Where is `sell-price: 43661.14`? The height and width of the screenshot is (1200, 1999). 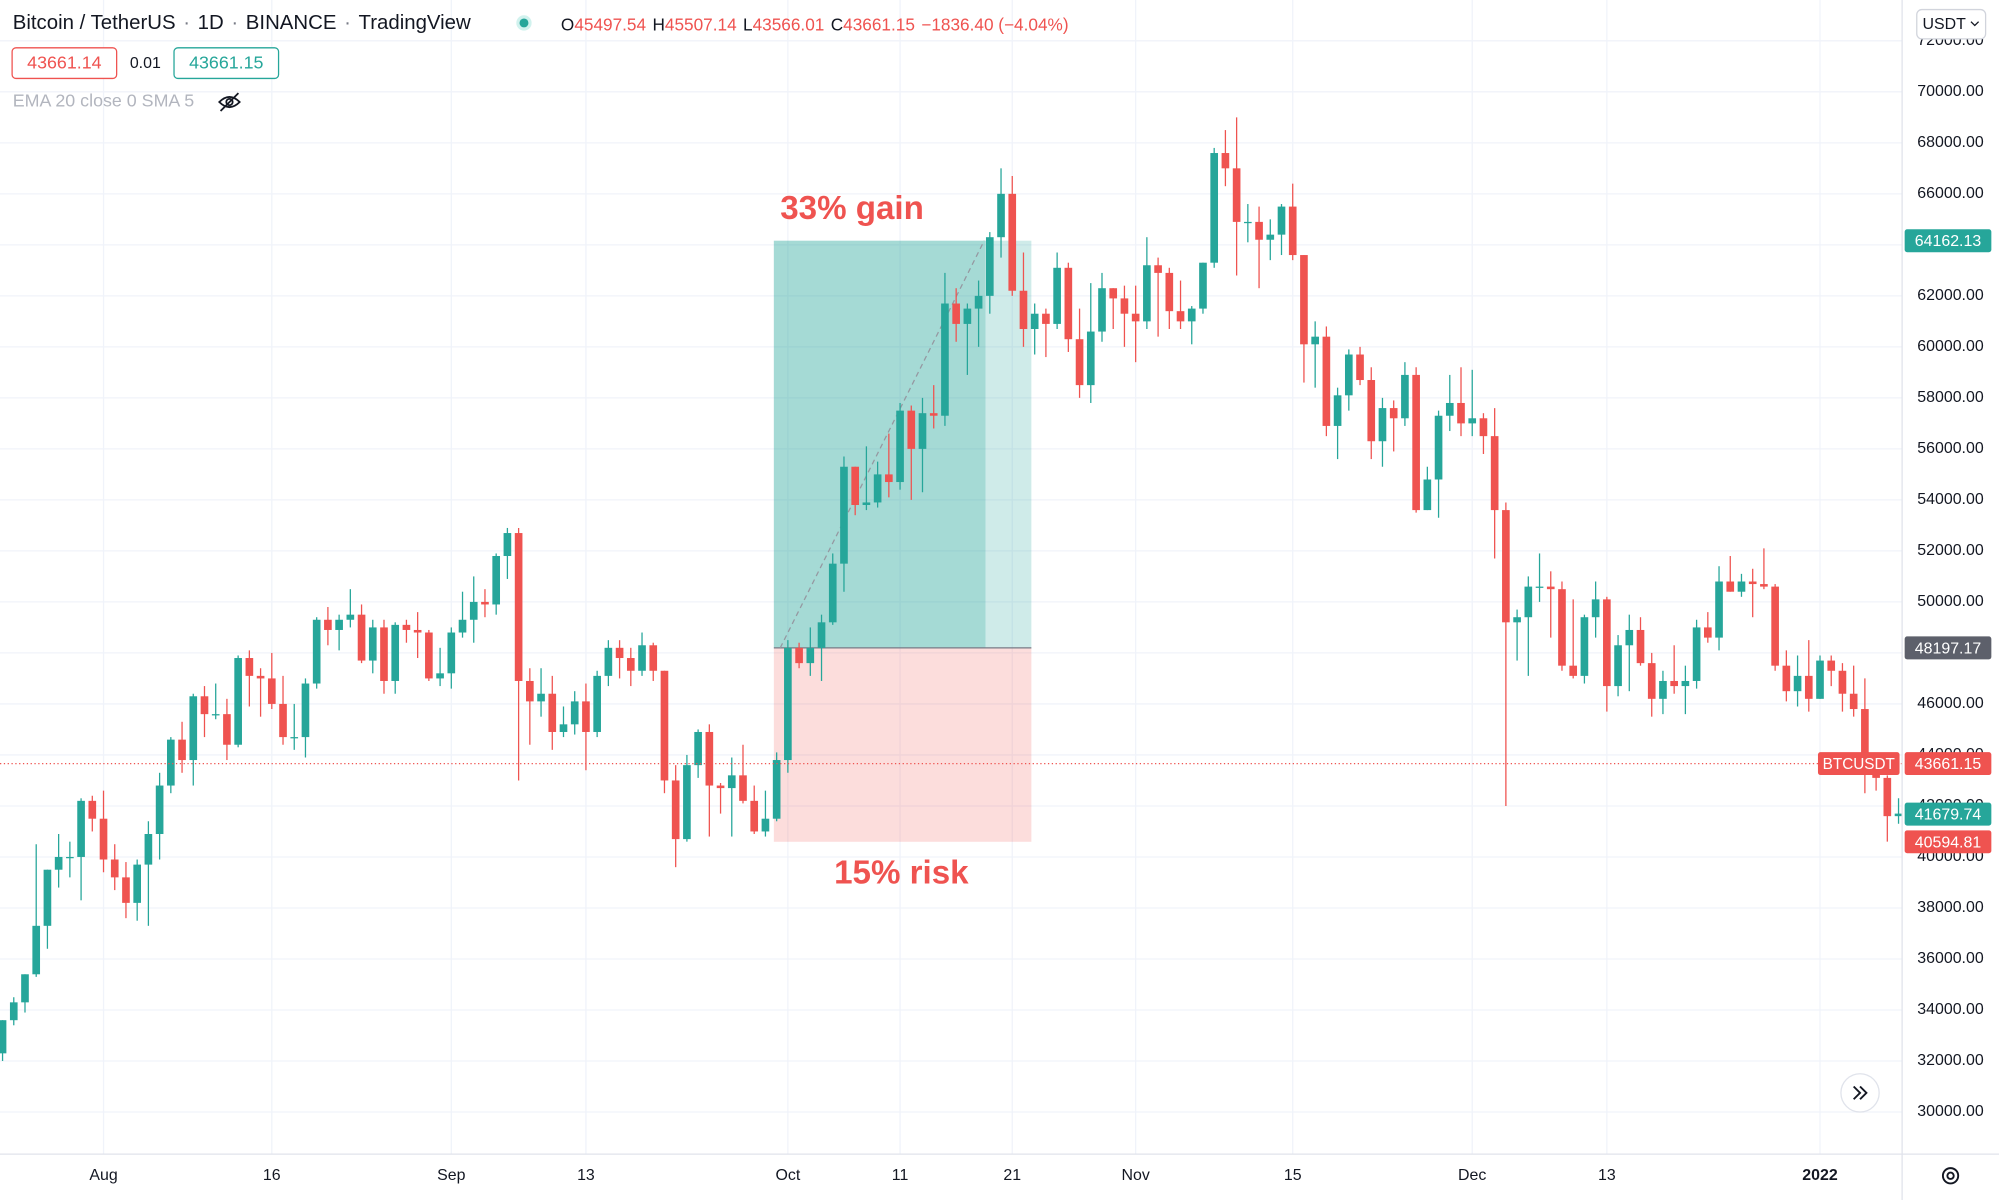
sell-price: 43661.14 is located at coordinates (64, 62).